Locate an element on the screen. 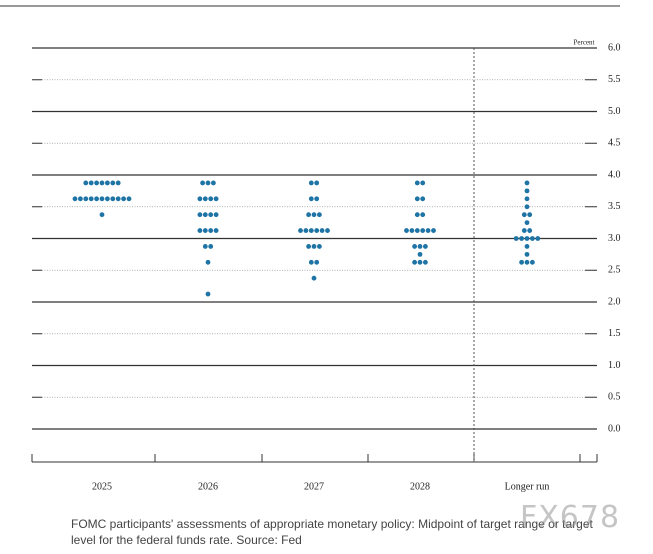 This screenshot has height=554, width=653. y-tick-label: 1.0 is located at coordinates (614, 365).